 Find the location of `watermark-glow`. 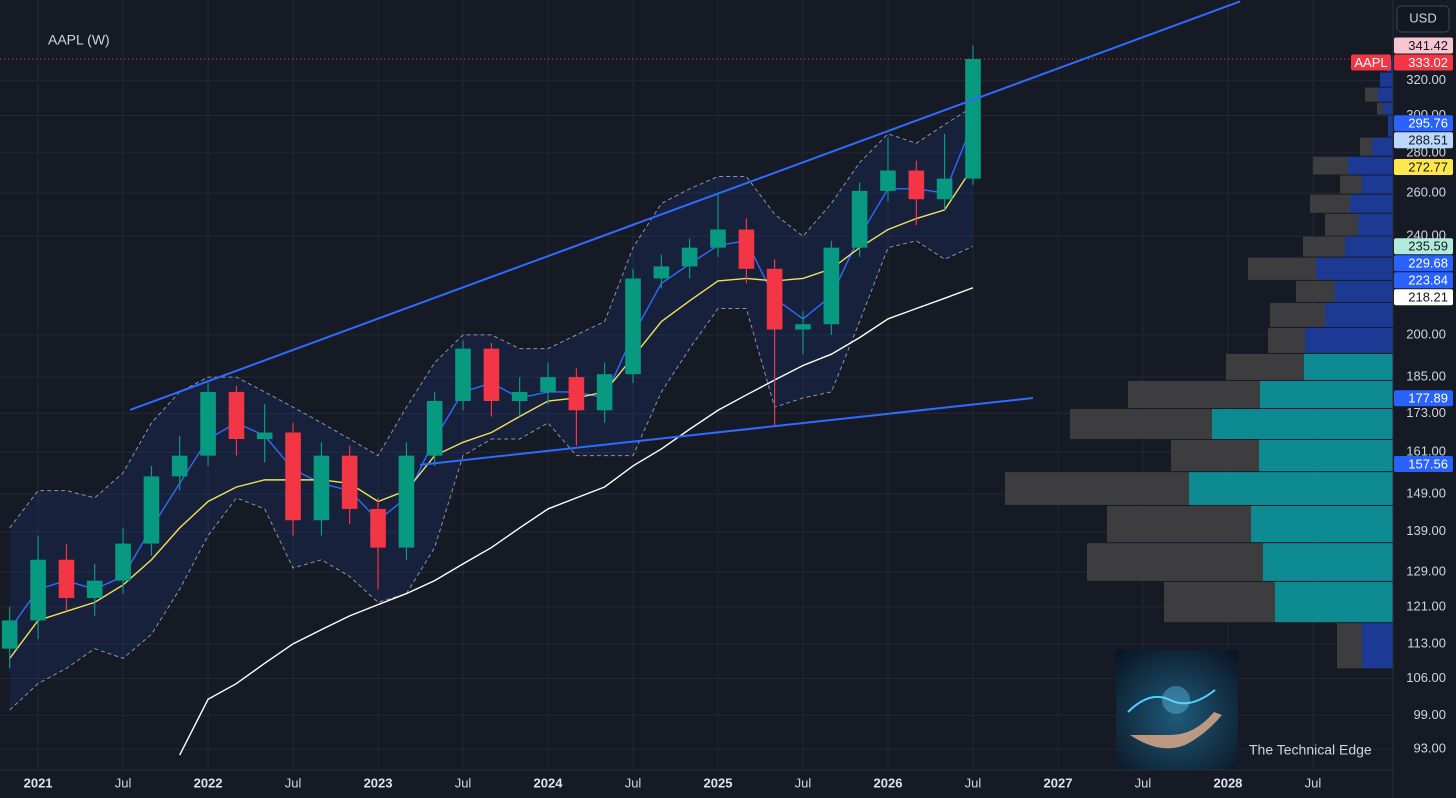

watermark-glow is located at coordinates (1171, 701).